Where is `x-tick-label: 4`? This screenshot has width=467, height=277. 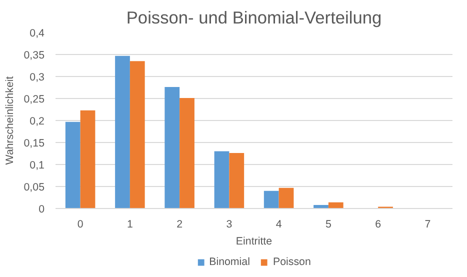
x-tick-label: 4 is located at coordinates (279, 224).